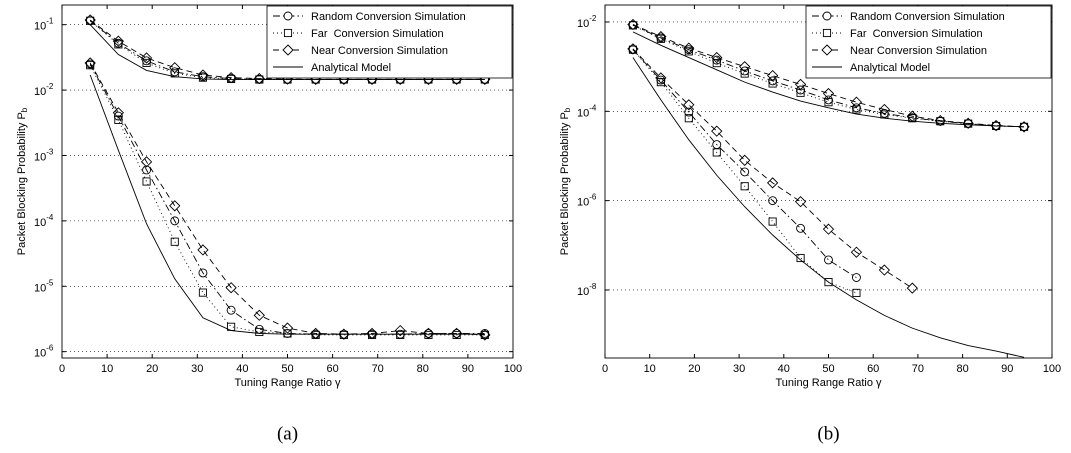 Image resolution: width=1071 pixels, height=453 pixels. I want to click on x-tick-label: 20, so click(152, 369).